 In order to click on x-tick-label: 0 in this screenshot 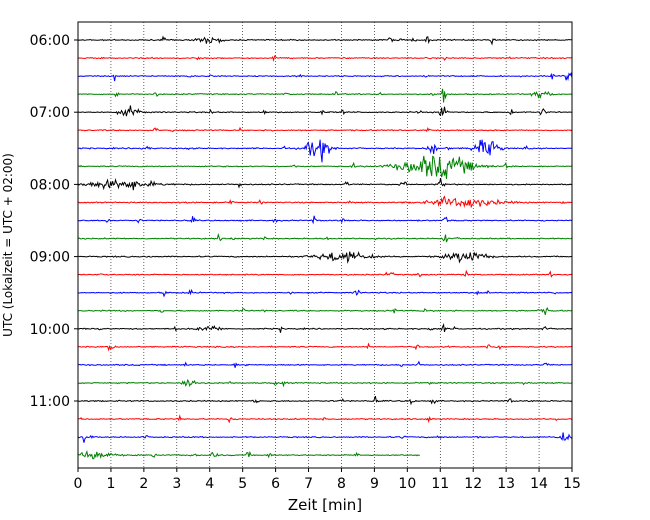, I will do `click(78, 484)`.